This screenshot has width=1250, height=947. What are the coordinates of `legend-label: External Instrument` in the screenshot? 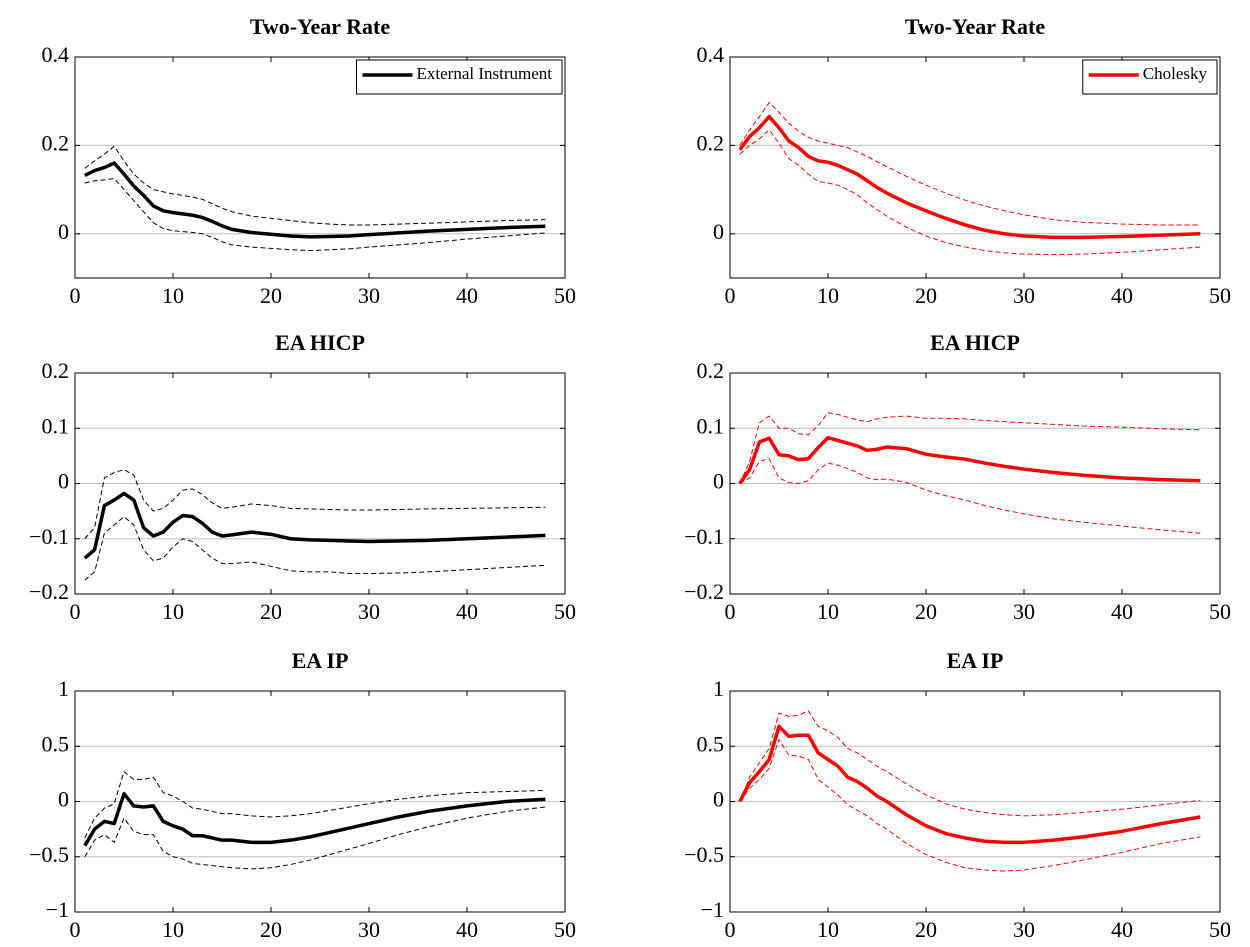 It's located at (485, 73).